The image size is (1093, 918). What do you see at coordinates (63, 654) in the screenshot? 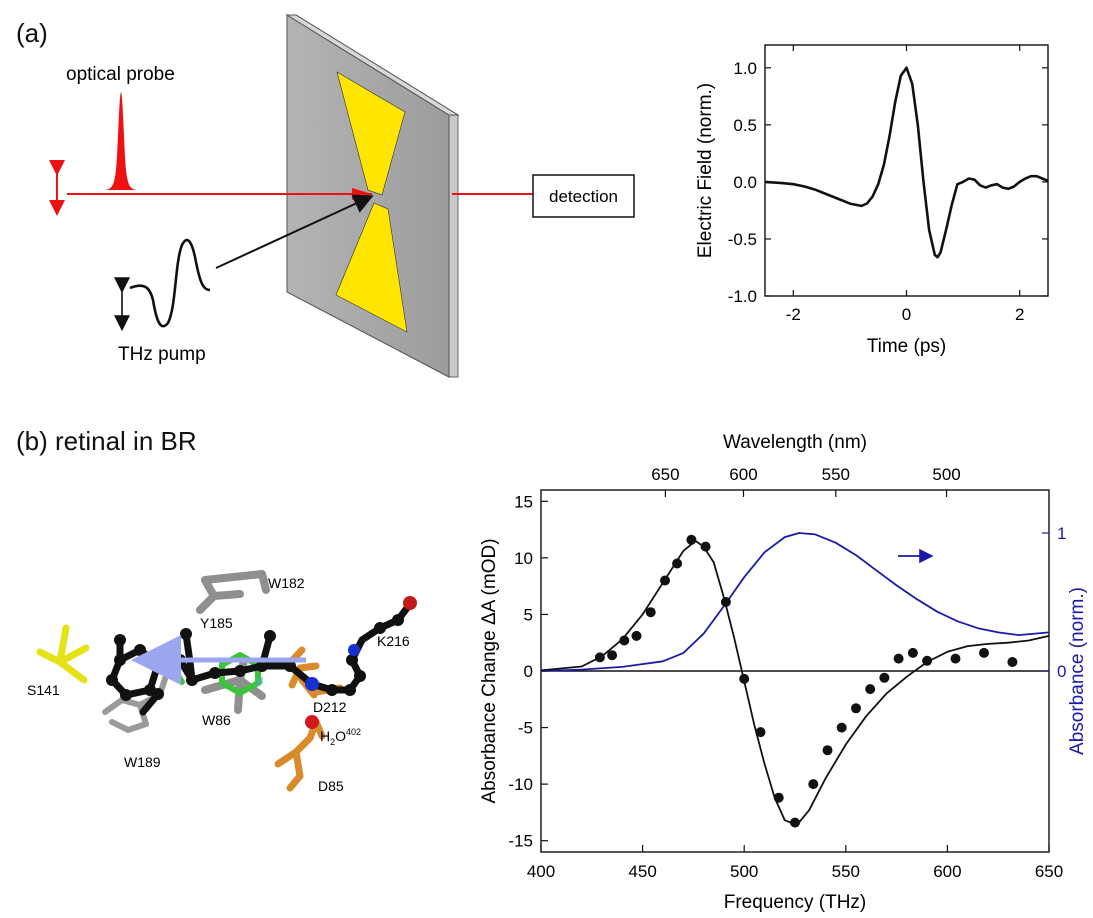
I see `residue-s141-sticks` at bounding box center [63, 654].